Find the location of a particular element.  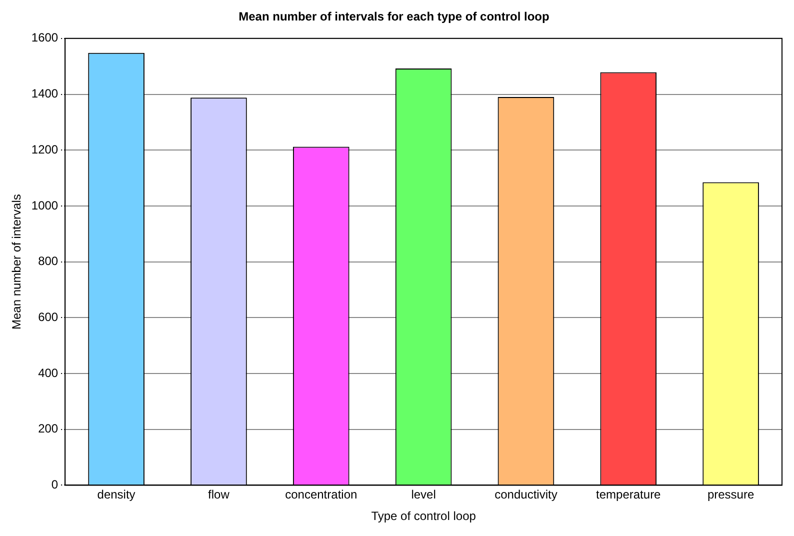

y-tick-label: 1000 is located at coordinates (44, 205).